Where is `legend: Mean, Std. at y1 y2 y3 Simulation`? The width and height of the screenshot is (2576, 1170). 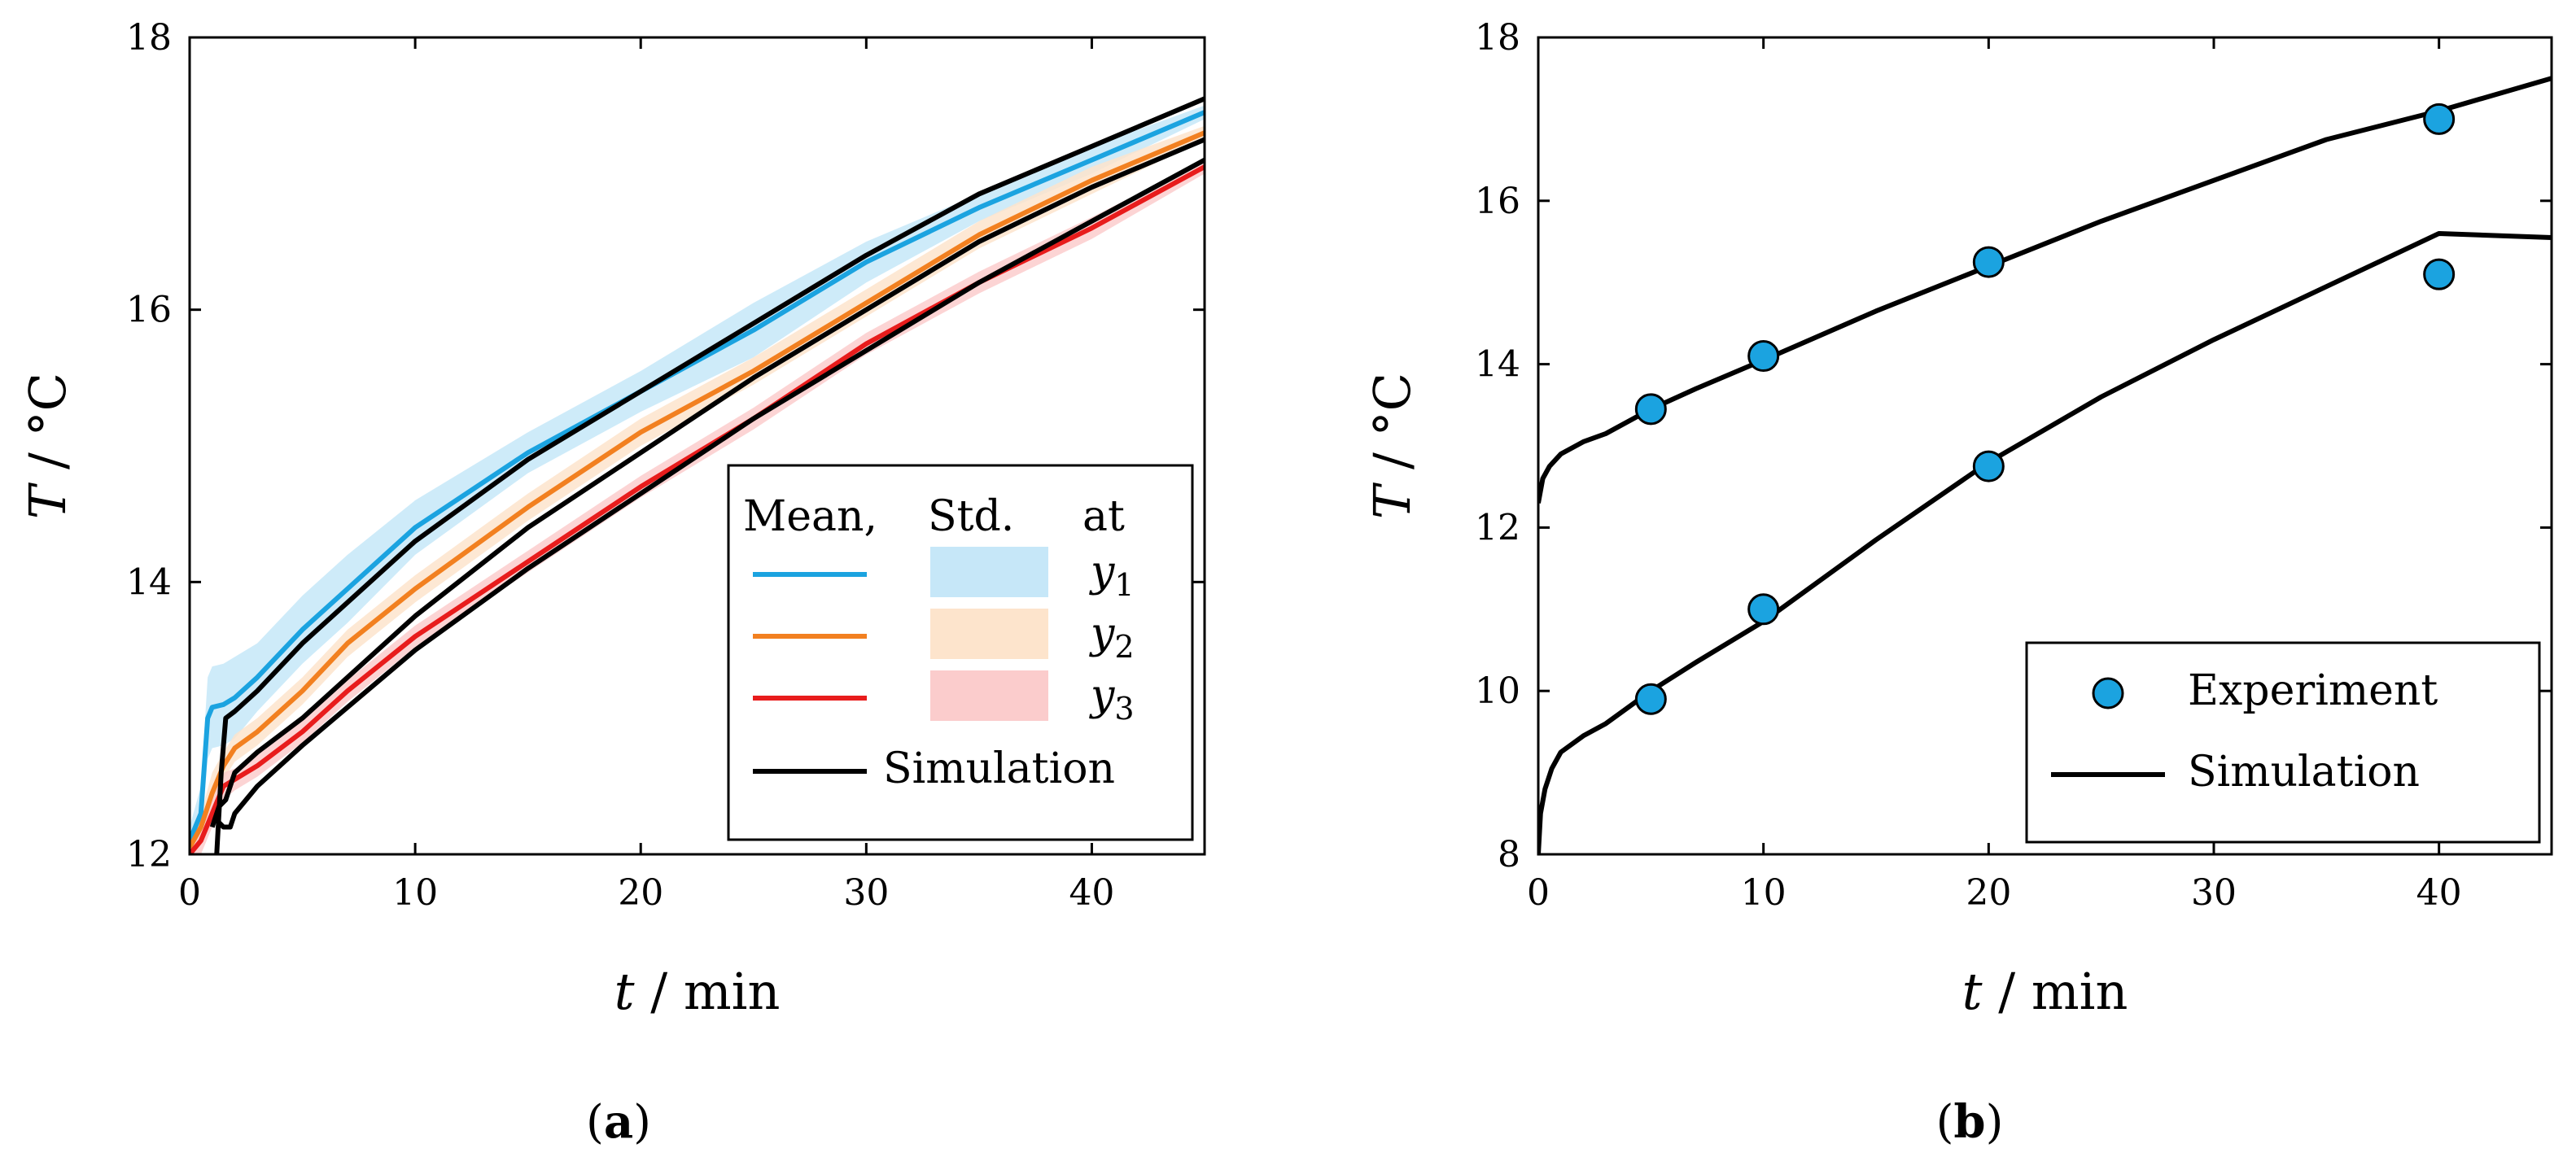 legend: Mean, Std. at y1 y2 y3 Simulation is located at coordinates (960, 653).